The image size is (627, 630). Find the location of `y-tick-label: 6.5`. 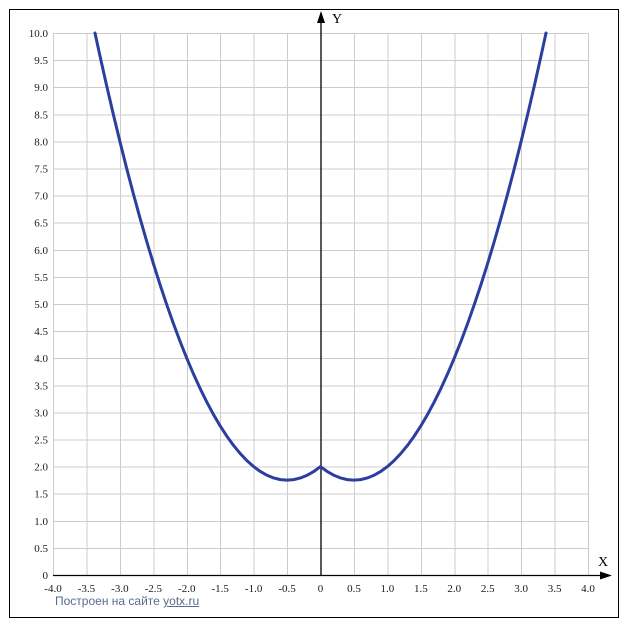

y-tick-label: 6.5 is located at coordinates (41, 224).